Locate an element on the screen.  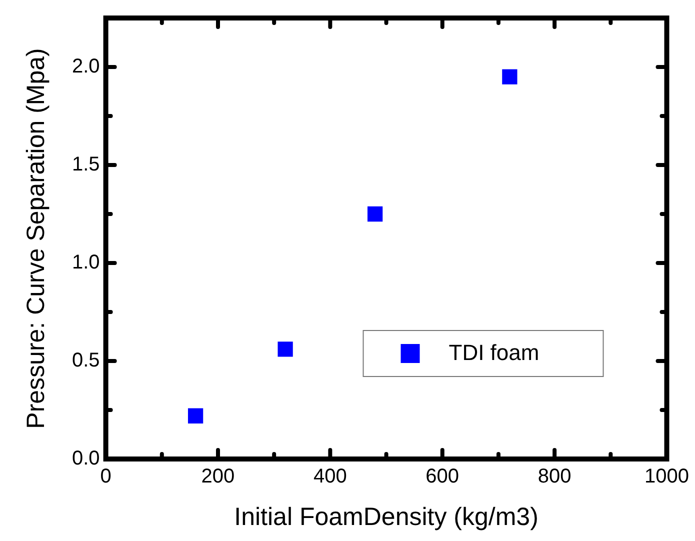
y-tick-label: 2.0 is located at coordinates (86, 67).